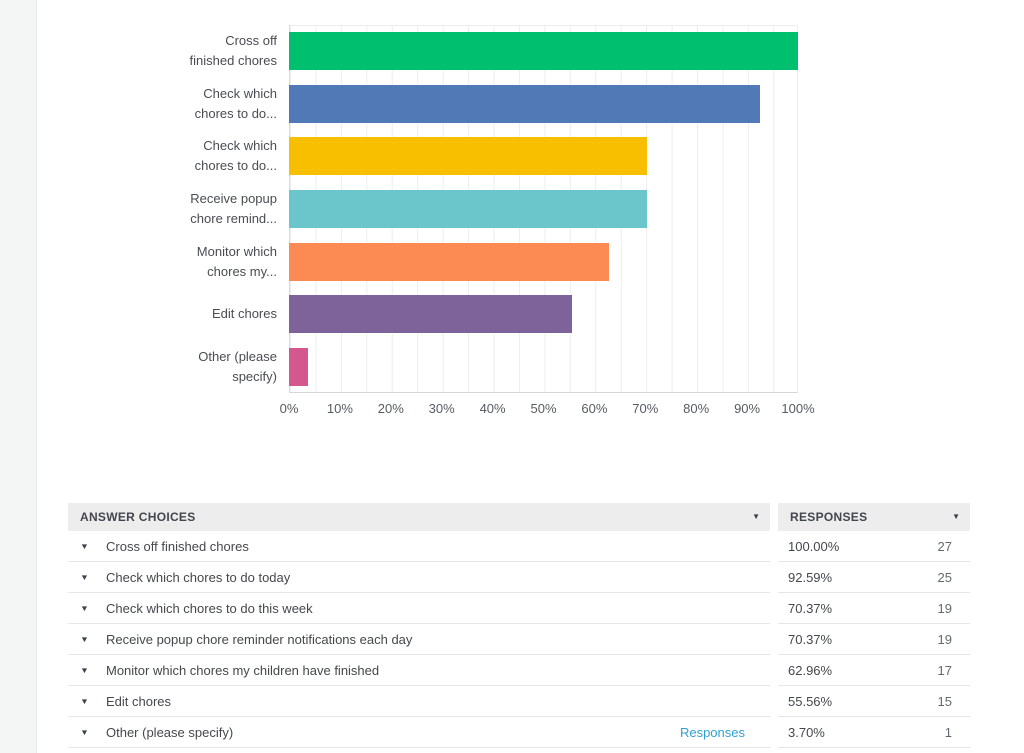 The width and height of the screenshot is (1024, 753). Describe the element at coordinates (944, 577) in the screenshot. I see `response-count: 25` at that location.